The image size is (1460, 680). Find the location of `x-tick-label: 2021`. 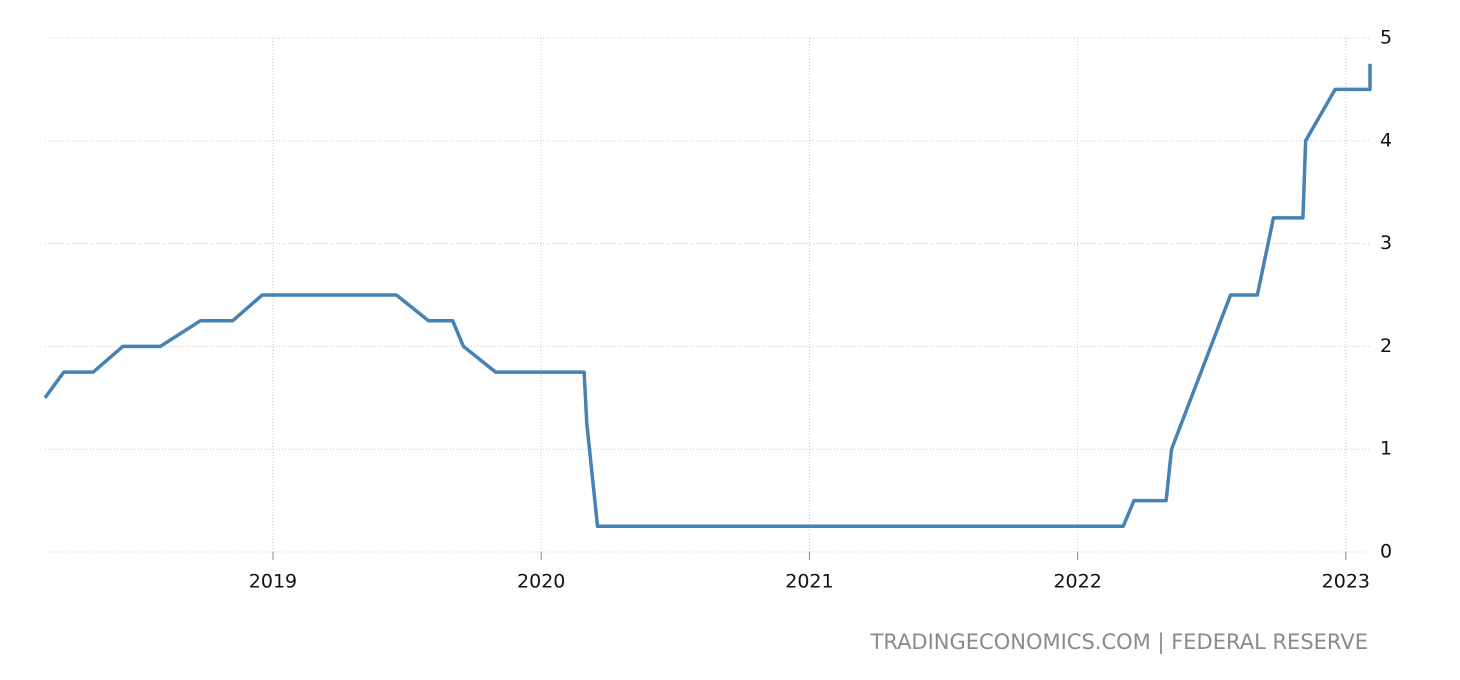

x-tick-label: 2021 is located at coordinates (809, 582).